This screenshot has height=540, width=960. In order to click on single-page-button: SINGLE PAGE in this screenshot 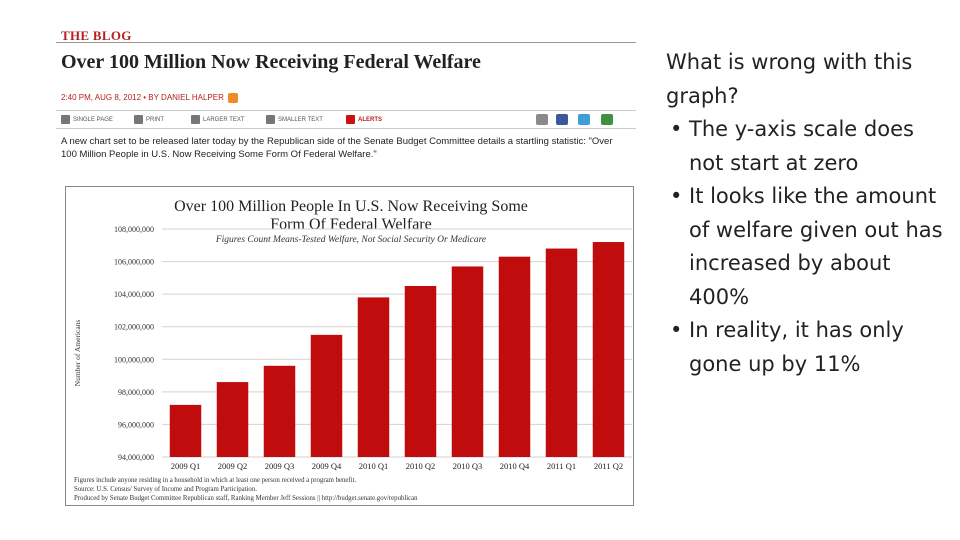, I will do `click(87, 119)`.